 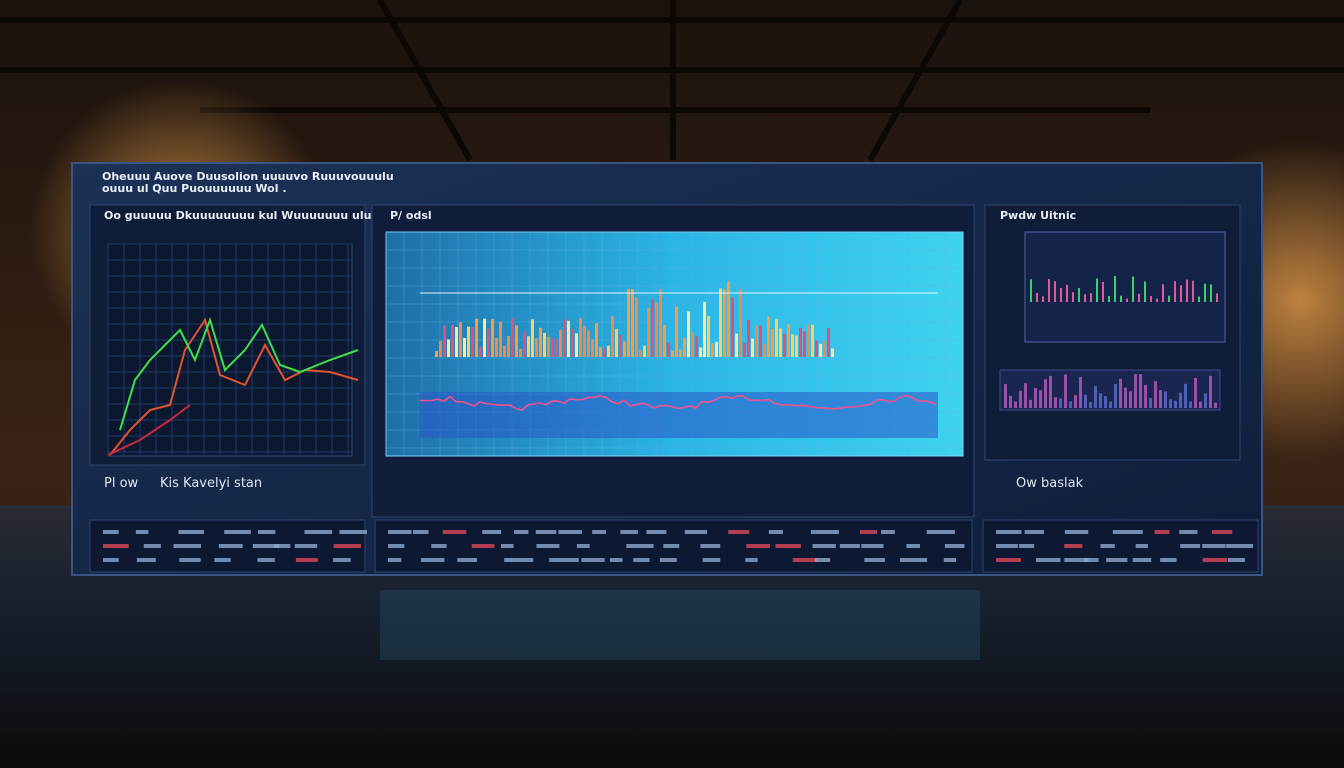 I want to click on caption: Pl ow, so click(x=121, y=483).